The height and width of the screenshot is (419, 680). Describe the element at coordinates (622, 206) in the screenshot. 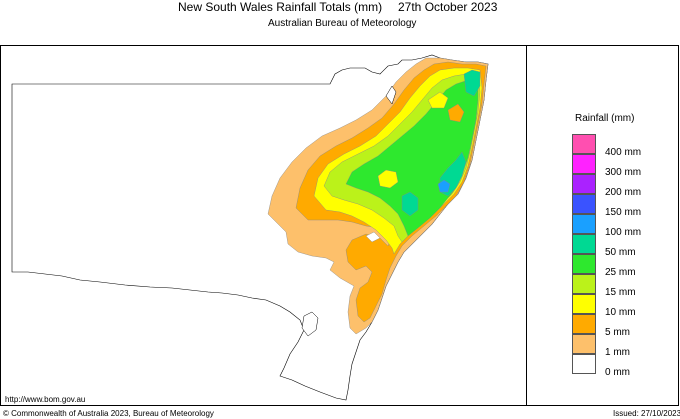

I see `legend-item: 150 mm` at that location.